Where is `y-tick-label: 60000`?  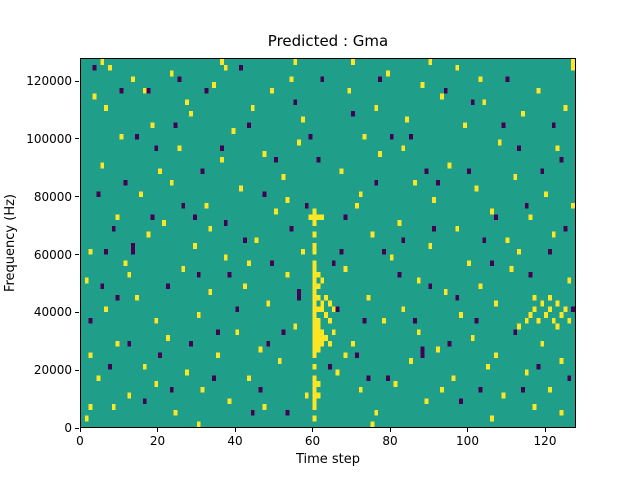
y-tick-label: 60000 is located at coordinates (52, 254).